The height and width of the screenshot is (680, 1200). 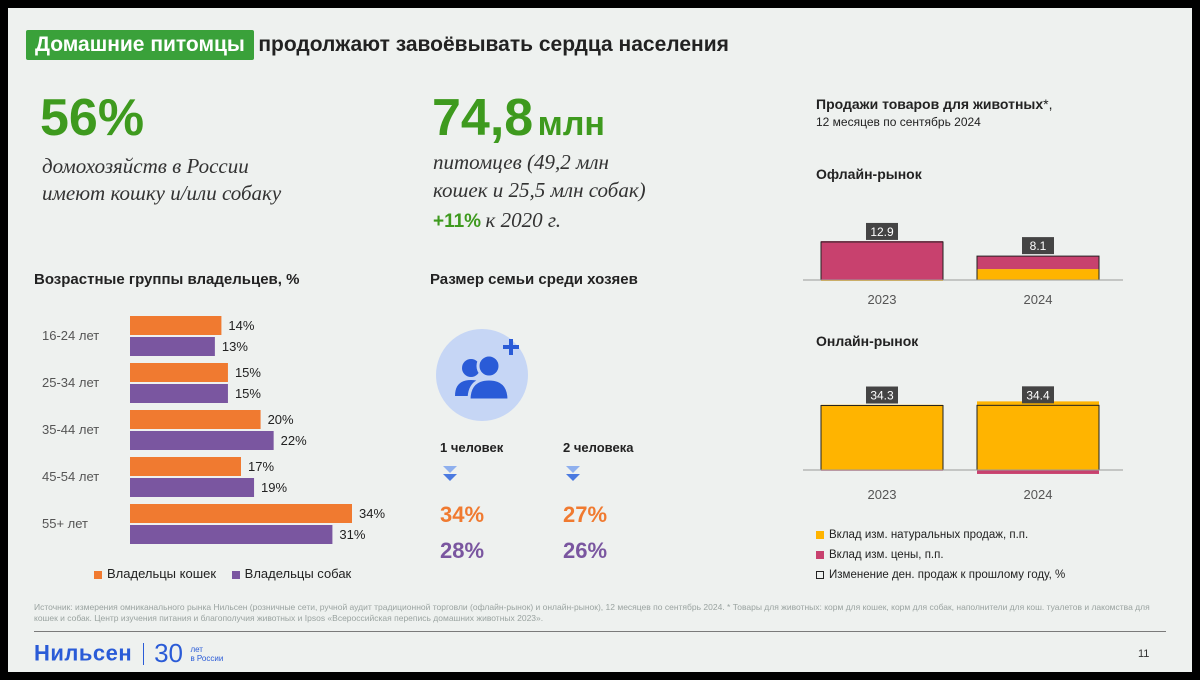 What do you see at coordinates (70, 476) in the screenshot?
I see `age-category-label: 45-54 лет` at bounding box center [70, 476].